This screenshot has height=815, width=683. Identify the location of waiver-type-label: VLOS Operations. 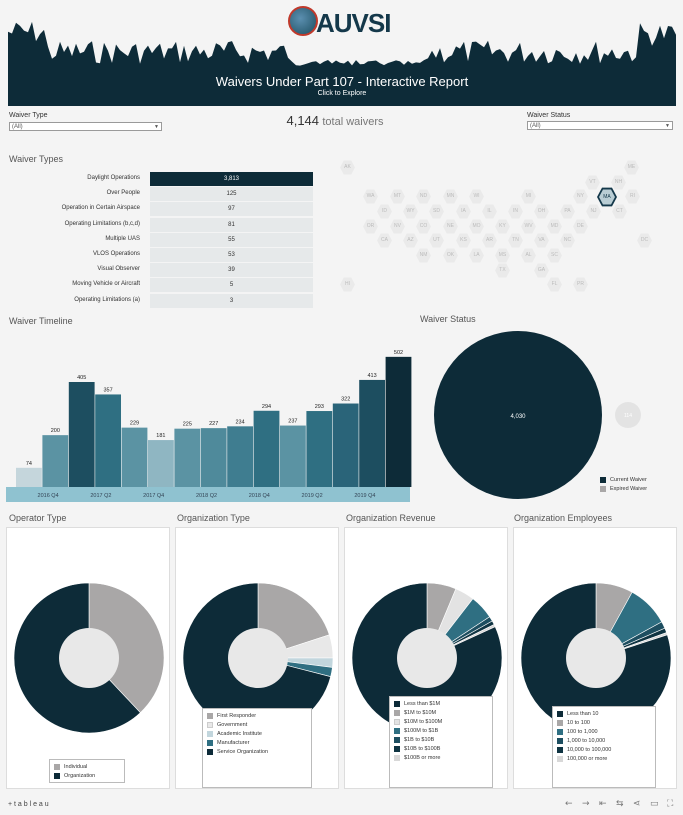
(116, 254).